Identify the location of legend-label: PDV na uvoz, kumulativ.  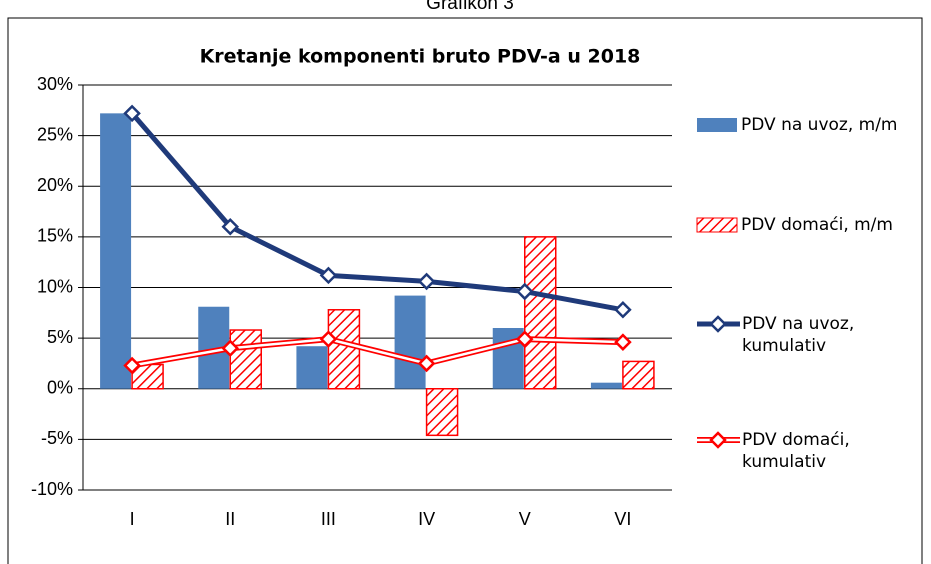
(798, 335).